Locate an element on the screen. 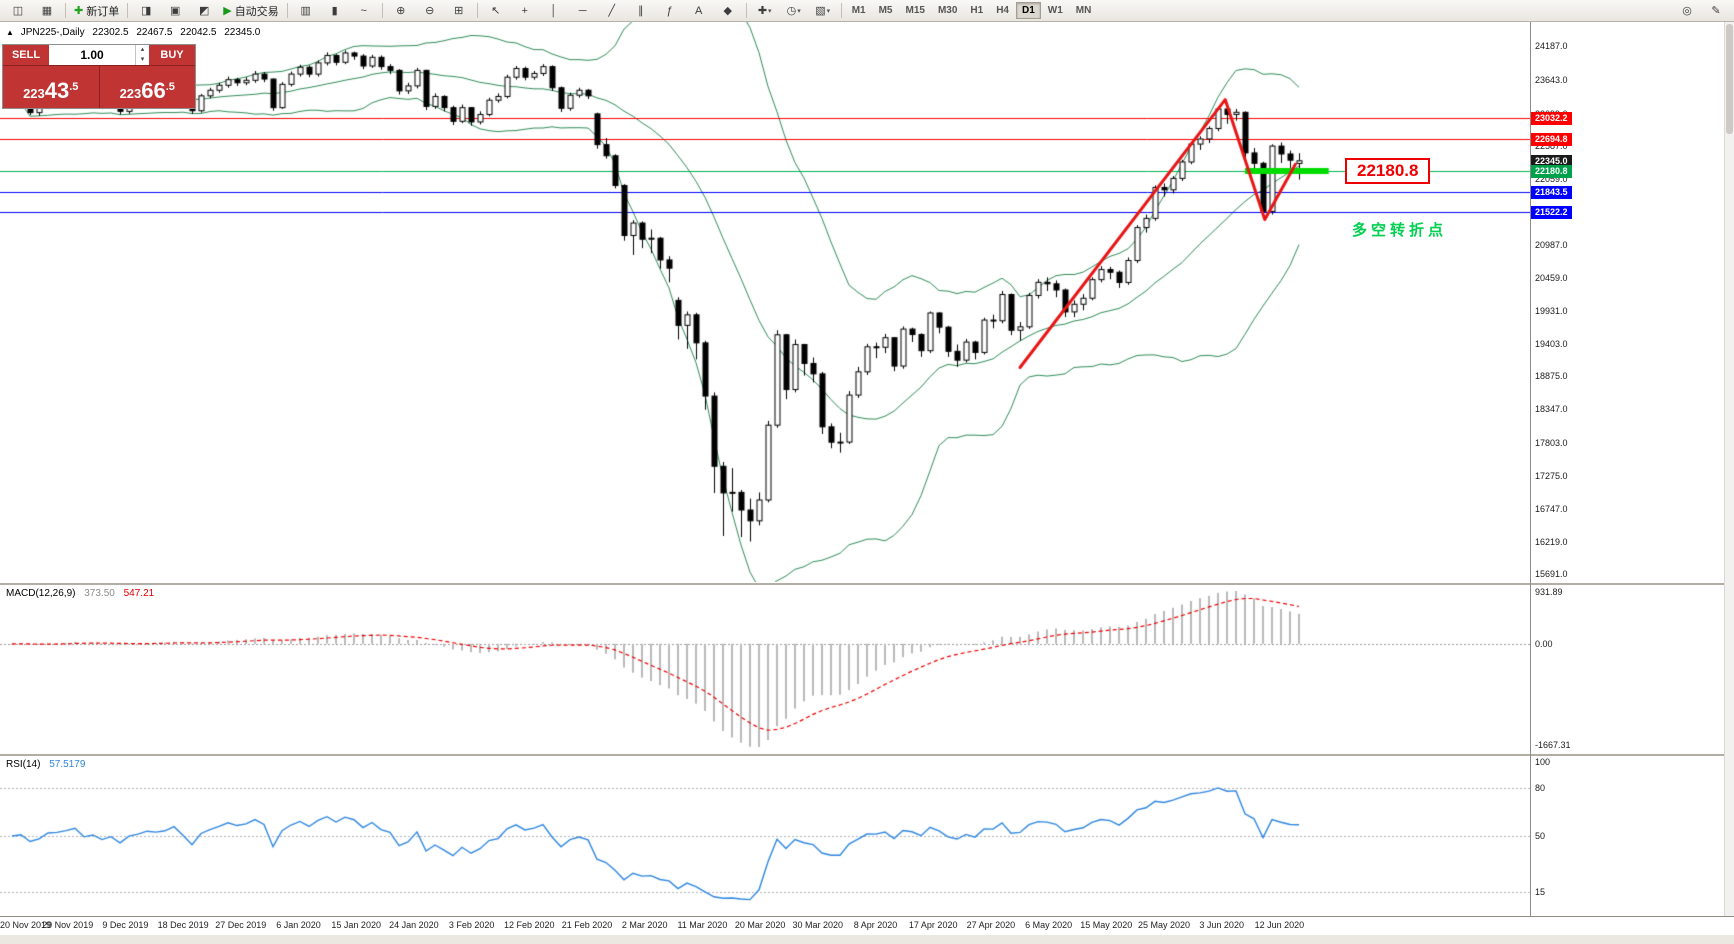 This screenshot has height=944, width=1734. rsi-axis-level-label: 80 is located at coordinates (1540, 788).